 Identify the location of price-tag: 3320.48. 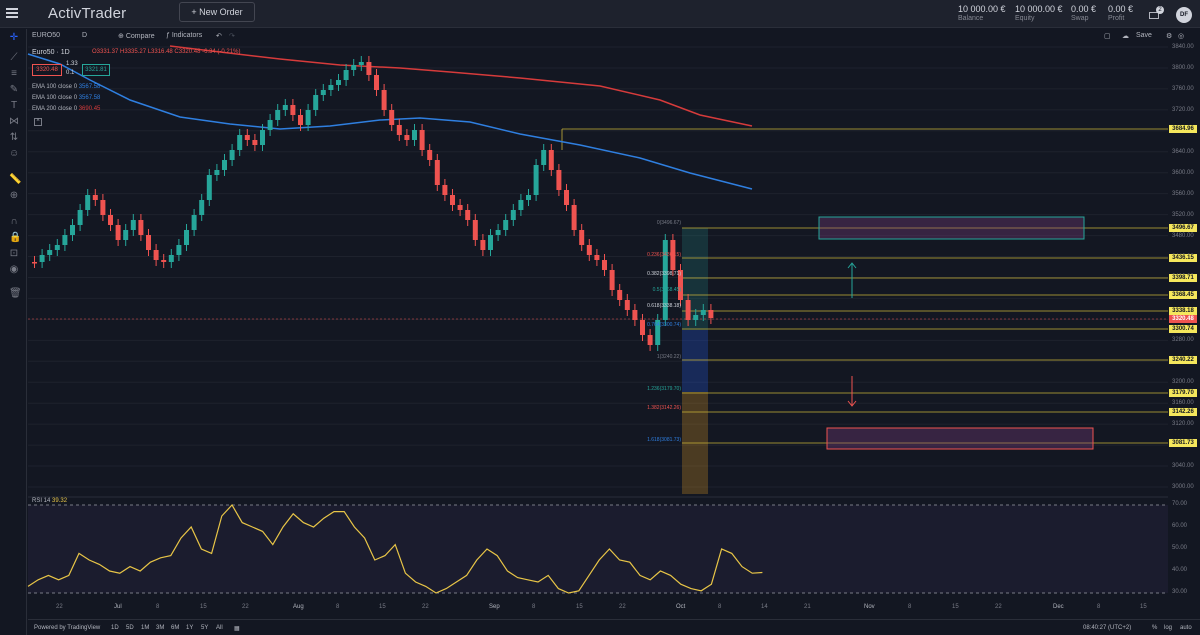
(1183, 319).